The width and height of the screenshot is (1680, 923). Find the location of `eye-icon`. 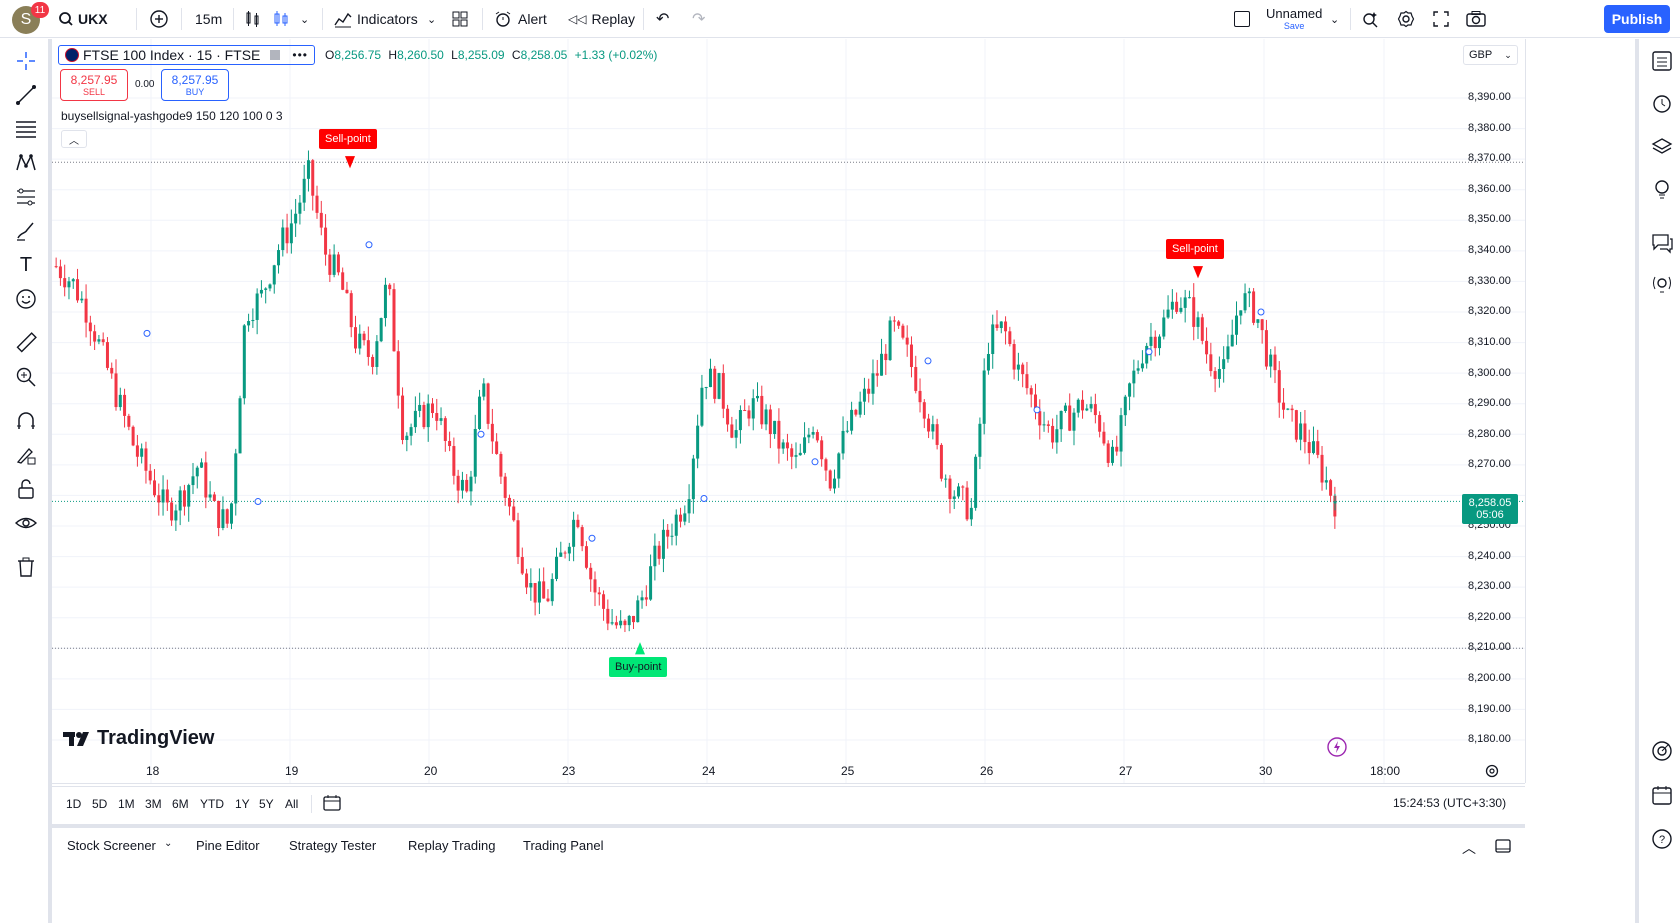

eye-icon is located at coordinates (26, 523).